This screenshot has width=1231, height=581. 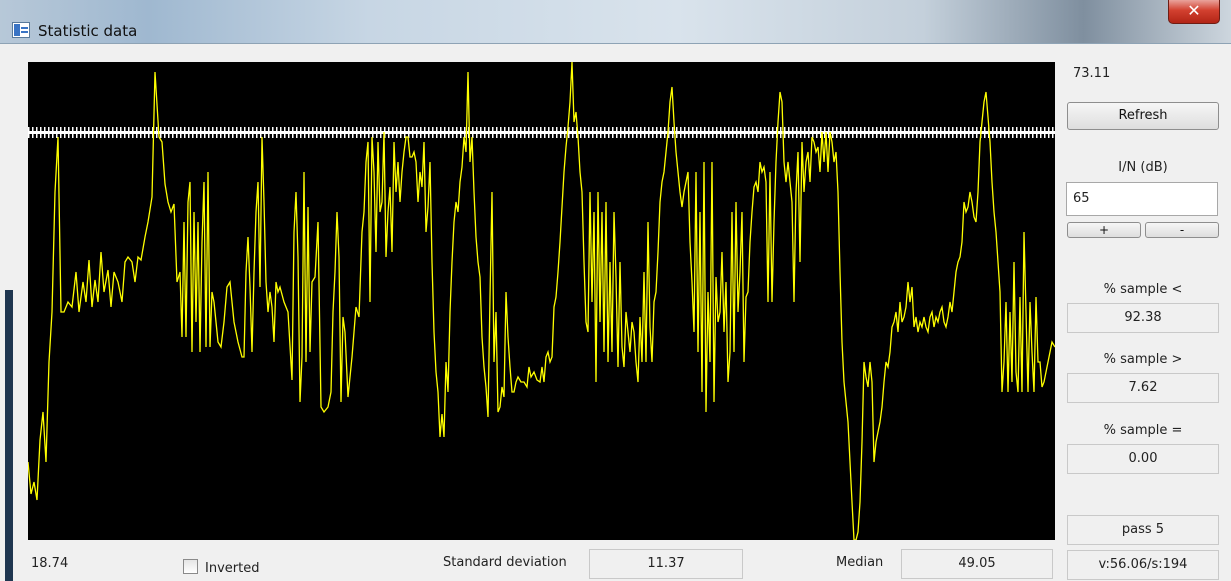 I want to click on sample-less-label: % sample <, so click(x=1143, y=289).